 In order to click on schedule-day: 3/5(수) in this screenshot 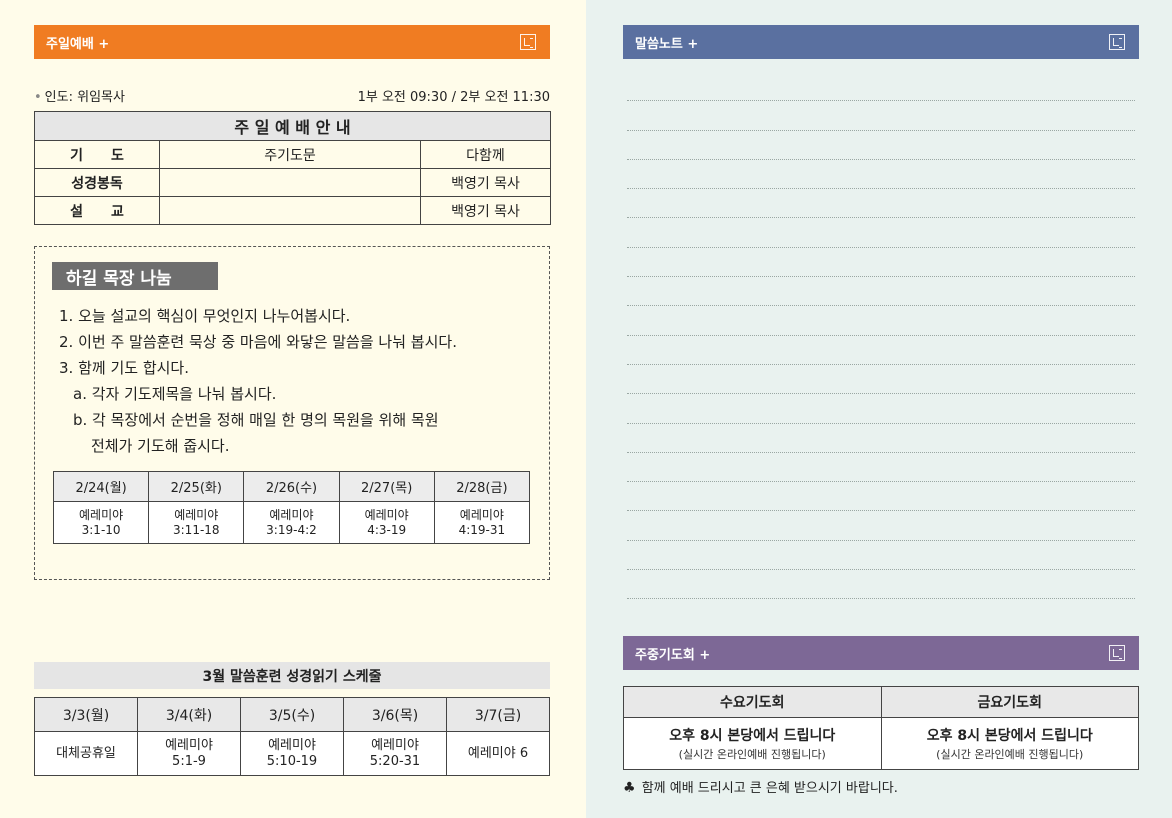, I will do `click(292, 714)`.